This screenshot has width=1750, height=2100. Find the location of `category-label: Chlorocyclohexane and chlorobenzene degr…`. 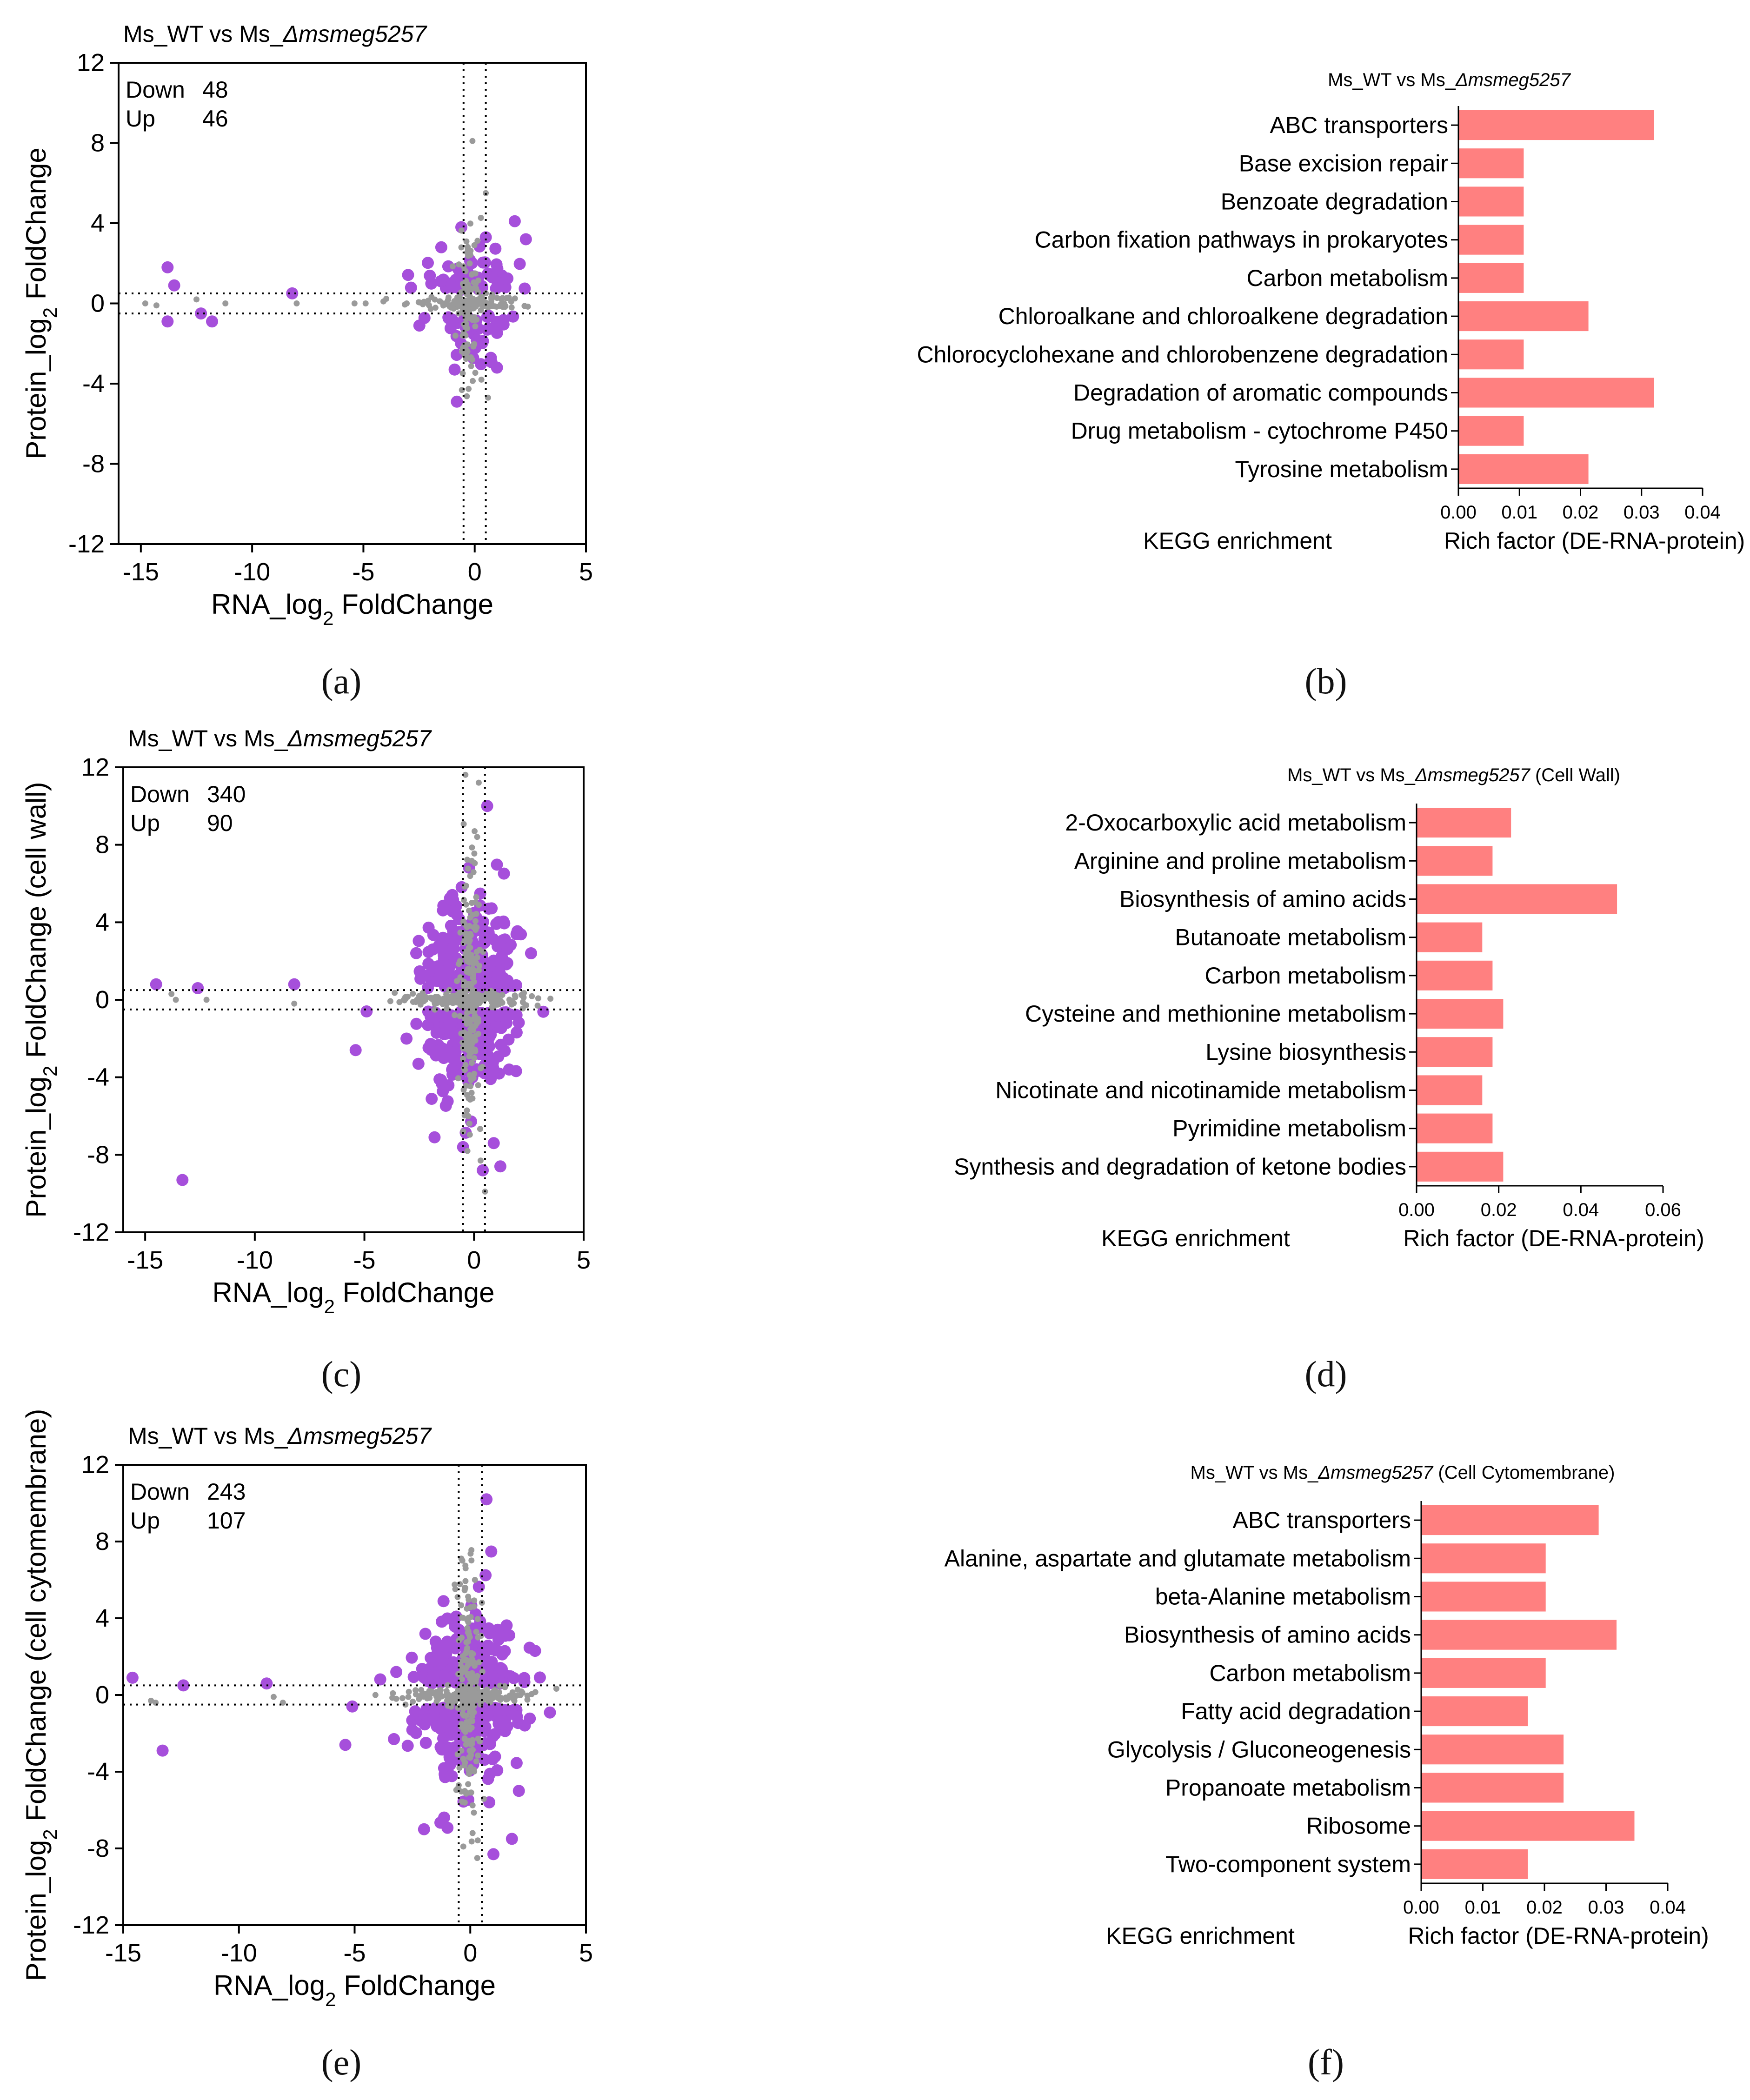

category-label: Chlorocyclohexane and chlorobenzene degr… is located at coordinates (1182, 354).